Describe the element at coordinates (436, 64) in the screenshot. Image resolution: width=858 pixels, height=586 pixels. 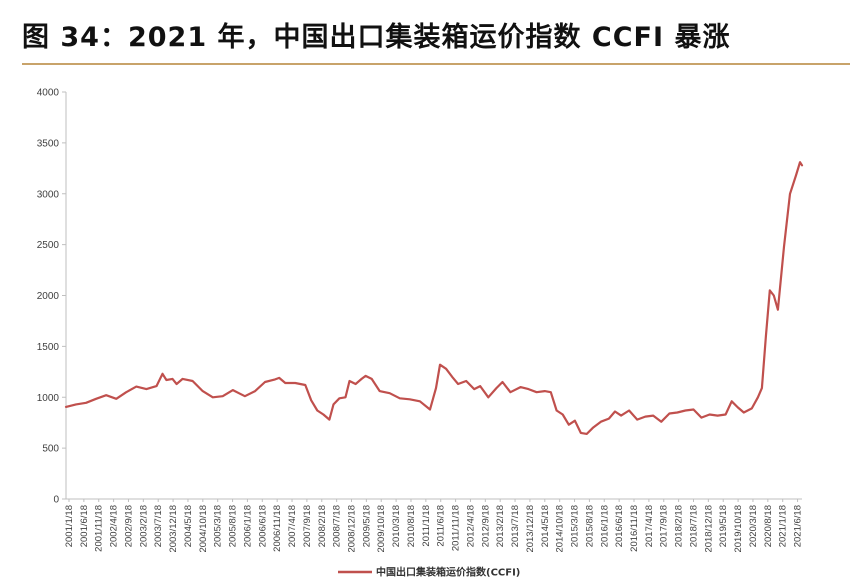
I see `title-divider` at that location.